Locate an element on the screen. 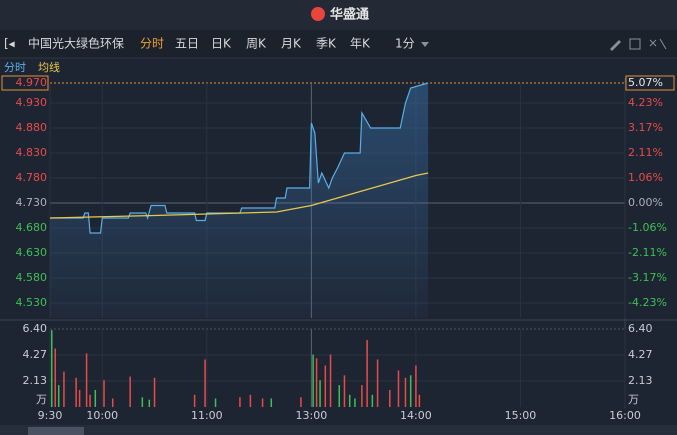 This screenshot has height=435, width=677. y-tick-label: 4.780 is located at coordinates (32, 177).